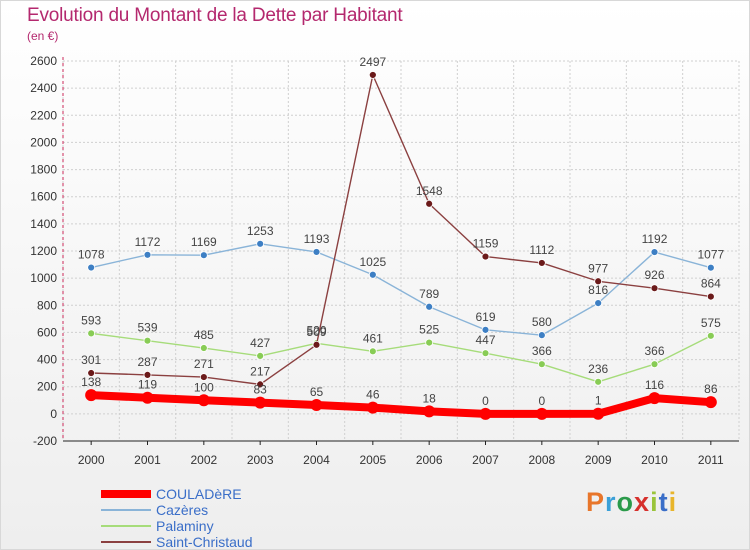 This screenshot has height=550, width=750. What do you see at coordinates (182, 510) in the screenshot?
I see `legend-label: Cazères` at bounding box center [182, 510].